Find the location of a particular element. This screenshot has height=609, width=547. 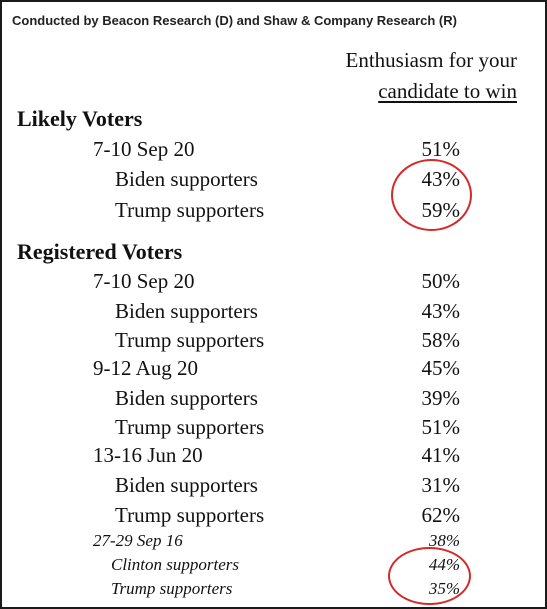

row-2016-date-label: 27-29 Sep 16 is located at coordinates (138, 540).